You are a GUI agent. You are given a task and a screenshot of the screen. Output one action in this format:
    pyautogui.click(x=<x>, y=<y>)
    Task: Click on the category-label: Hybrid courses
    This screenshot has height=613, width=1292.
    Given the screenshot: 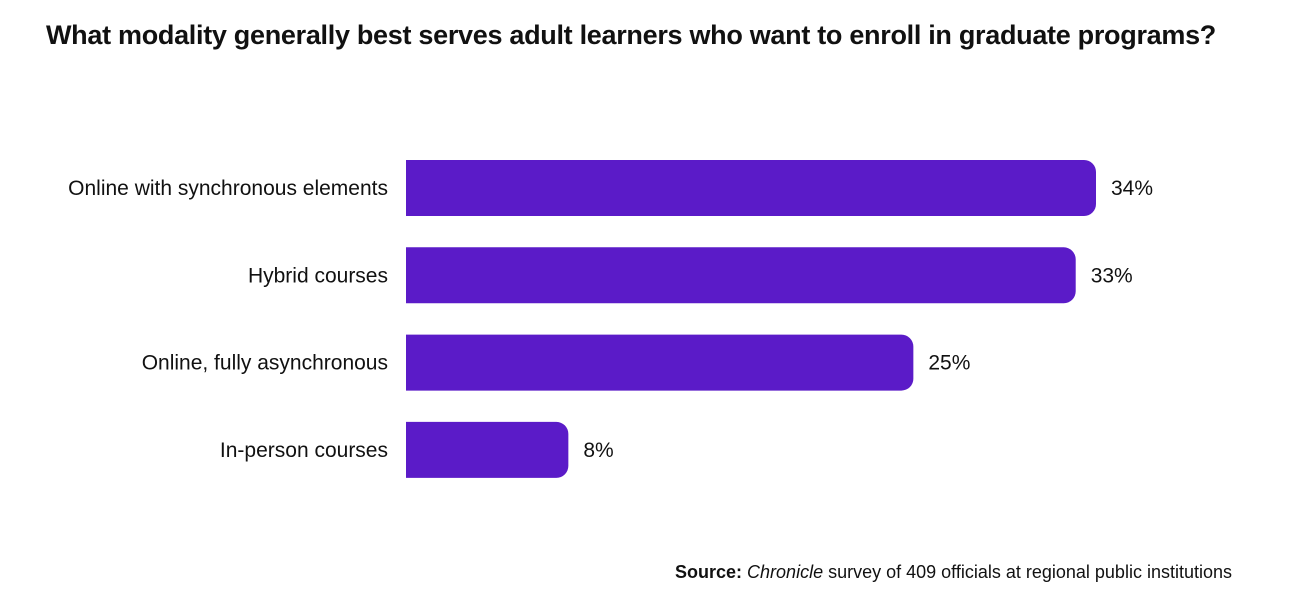 What is the action you would take?
    pyautogui.click(x=318, y=275)
    